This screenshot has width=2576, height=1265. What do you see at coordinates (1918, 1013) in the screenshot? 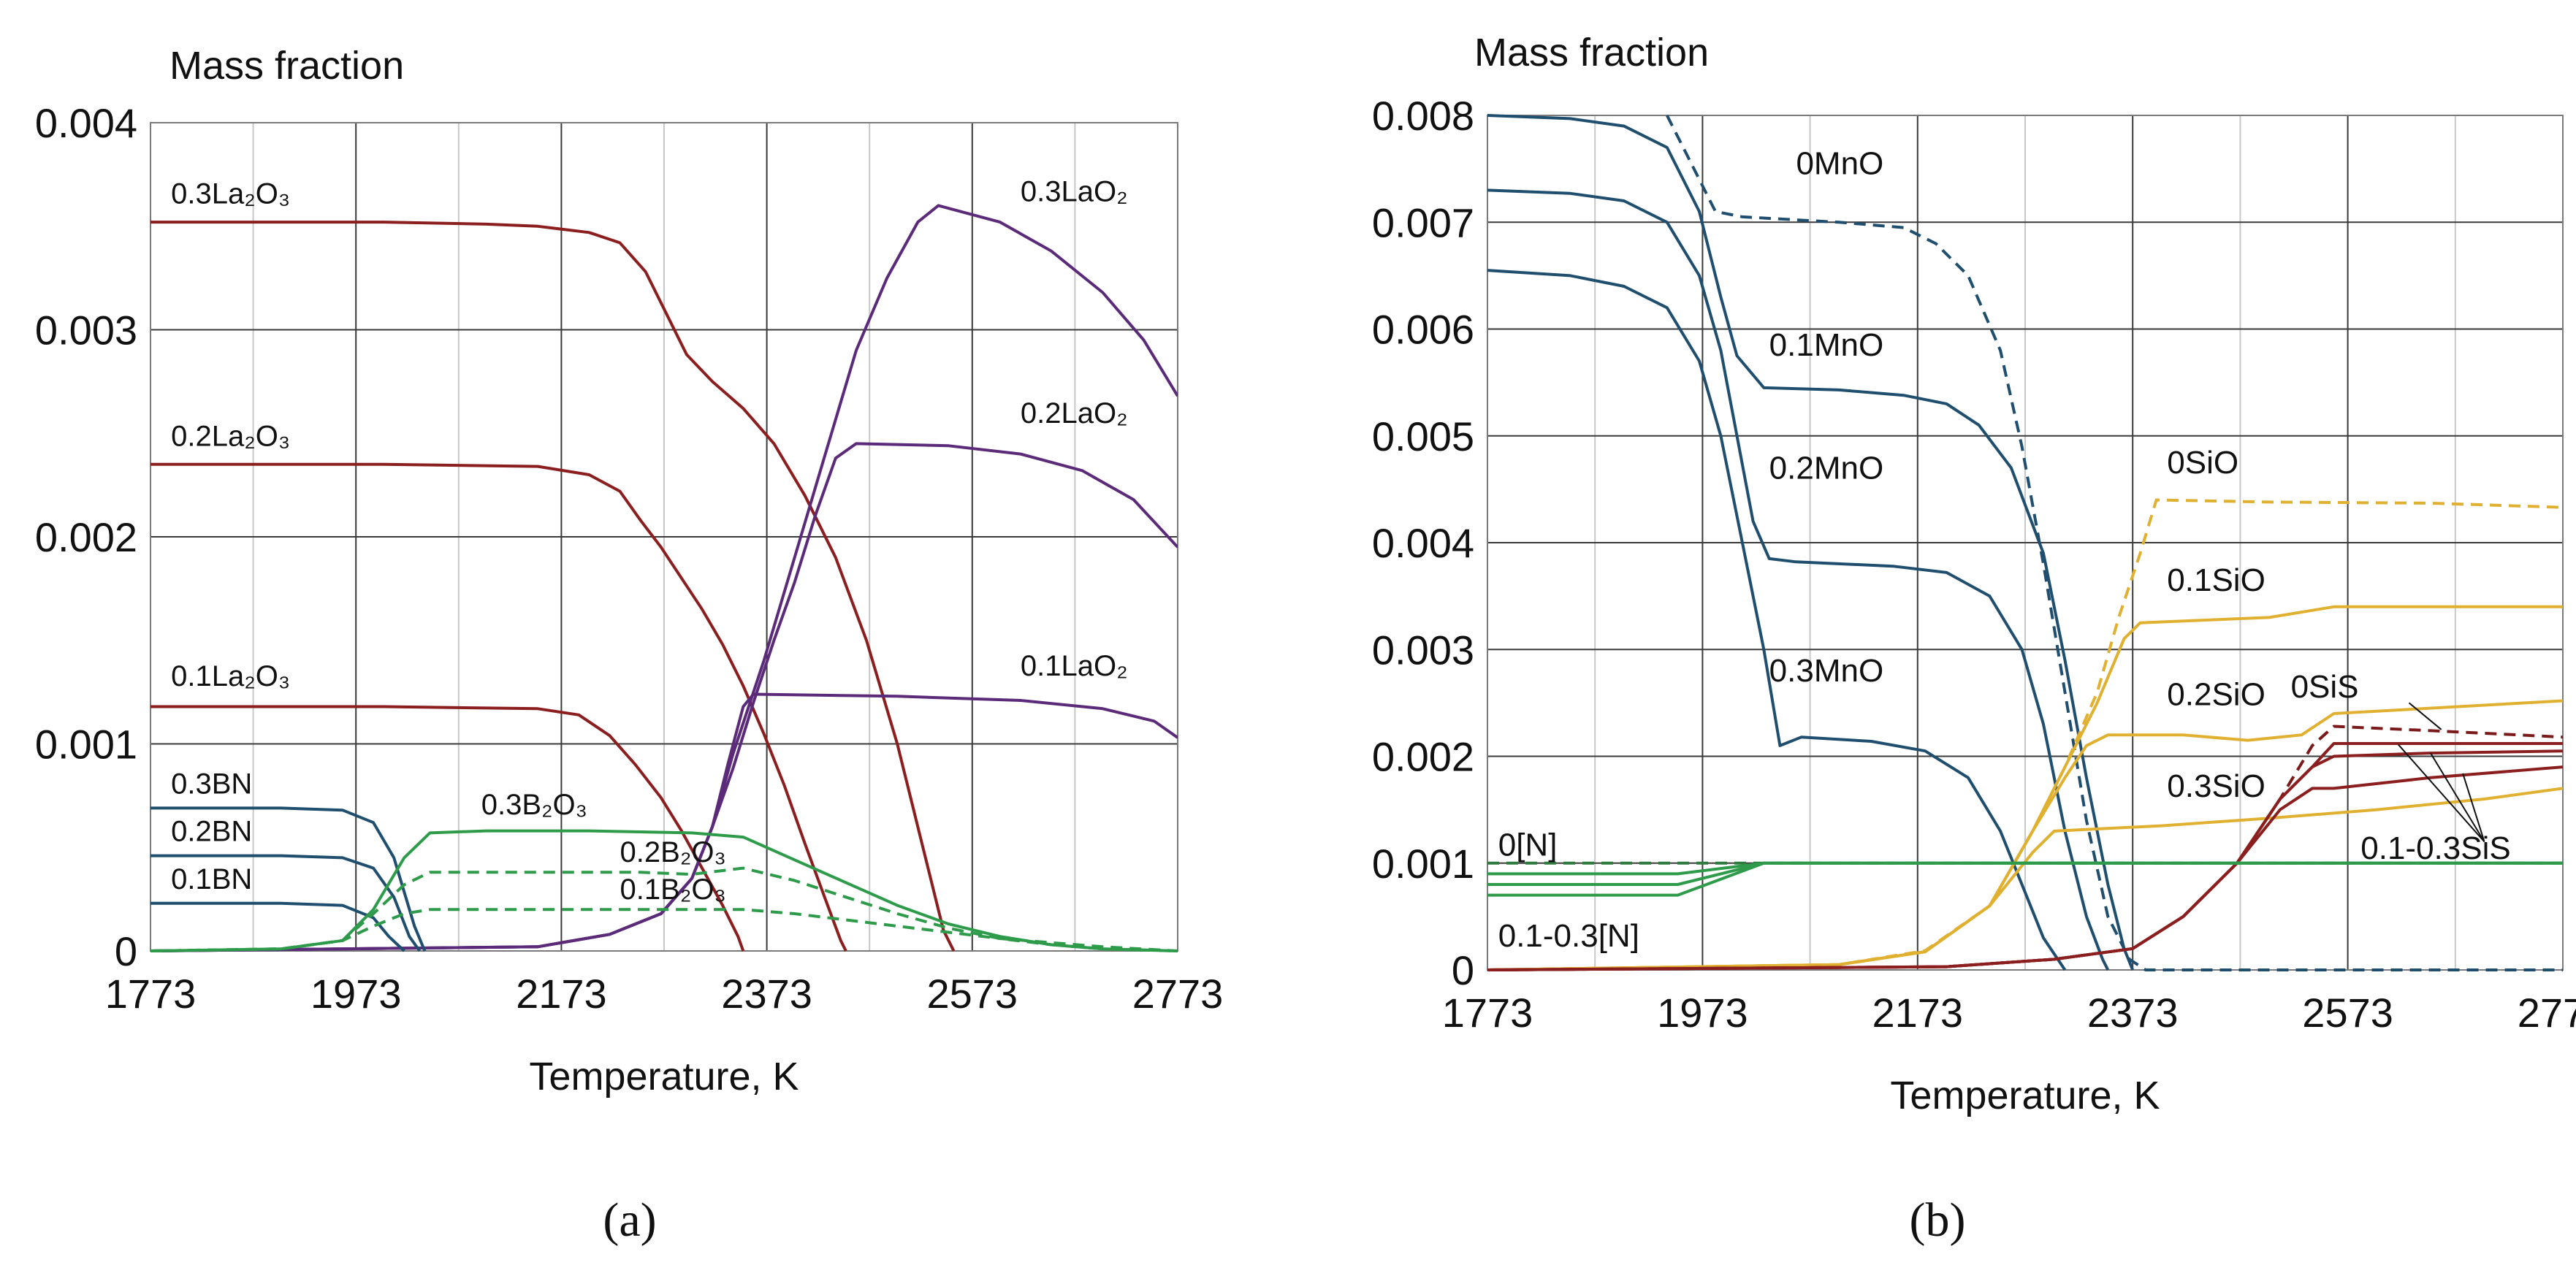
I see `p1-x-tick-2173: 2173` at bounding box center [1918, 1013].